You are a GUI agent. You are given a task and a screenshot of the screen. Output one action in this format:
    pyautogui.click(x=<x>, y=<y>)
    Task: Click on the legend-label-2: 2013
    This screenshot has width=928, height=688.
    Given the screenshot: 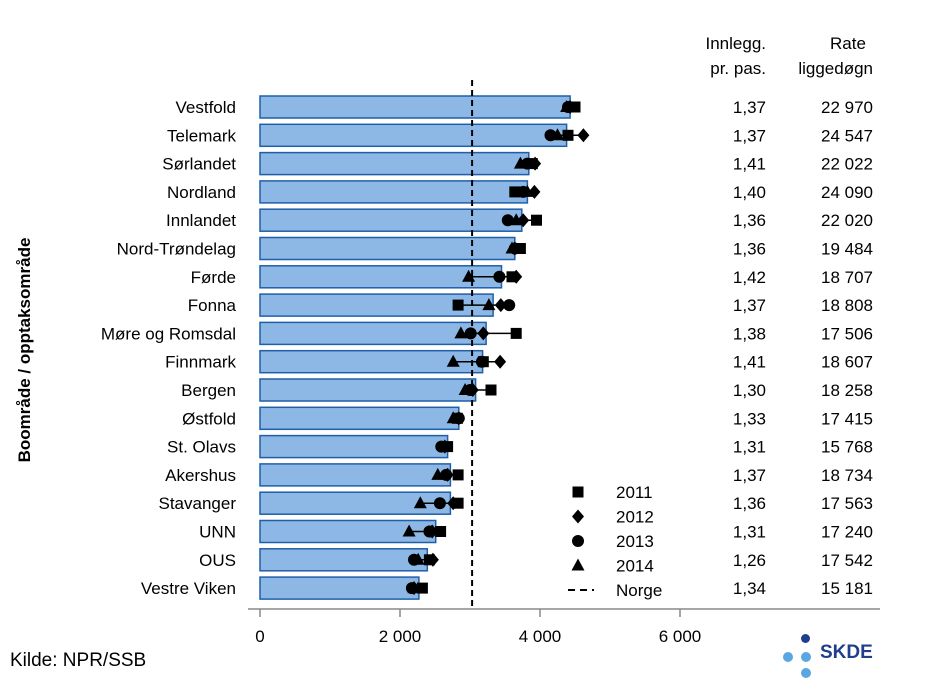 What is the action you would take?
    pyautogui.click(x=635, y=541)
    